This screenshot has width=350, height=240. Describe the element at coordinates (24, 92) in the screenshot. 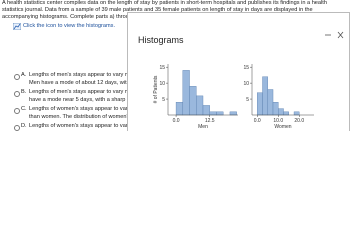

I see `option-letter: B.` at that location.